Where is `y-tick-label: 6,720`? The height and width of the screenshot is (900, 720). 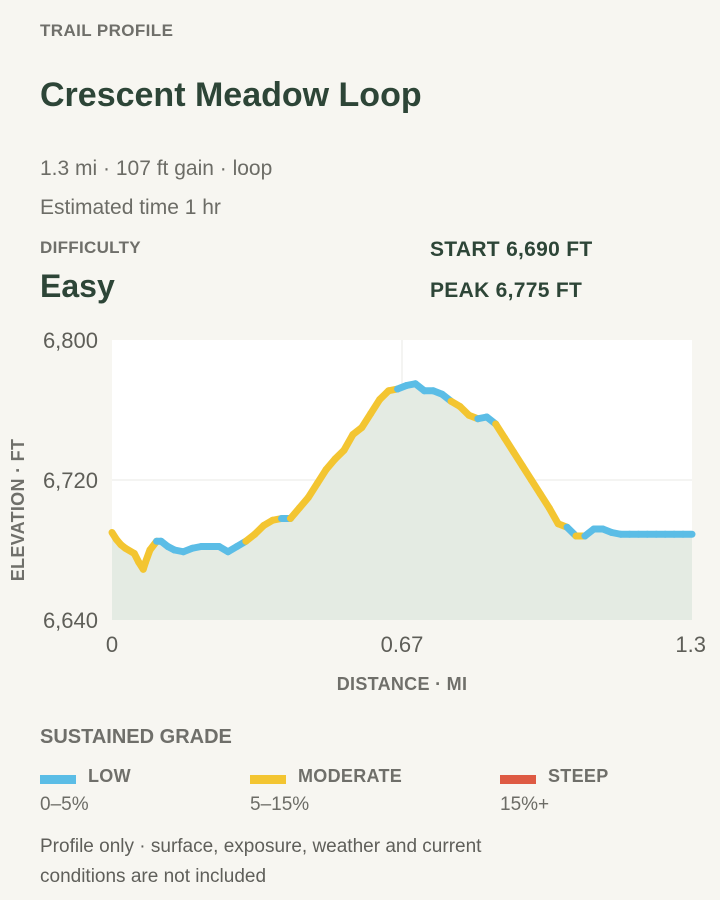
y-tick-label: 6,720 is located at coordinates (70, 480).